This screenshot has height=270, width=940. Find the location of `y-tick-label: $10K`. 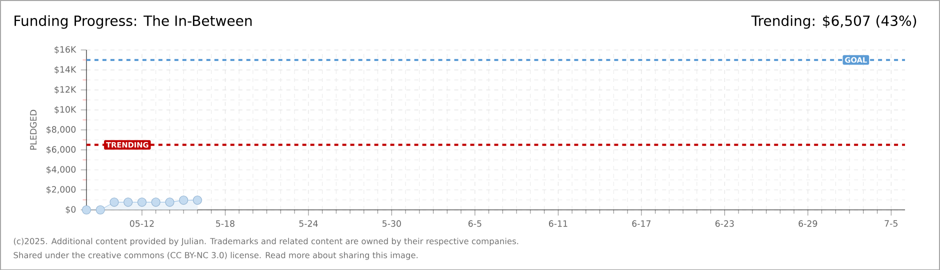

y-tick-label: $10K is located at coordinates (65, 110).